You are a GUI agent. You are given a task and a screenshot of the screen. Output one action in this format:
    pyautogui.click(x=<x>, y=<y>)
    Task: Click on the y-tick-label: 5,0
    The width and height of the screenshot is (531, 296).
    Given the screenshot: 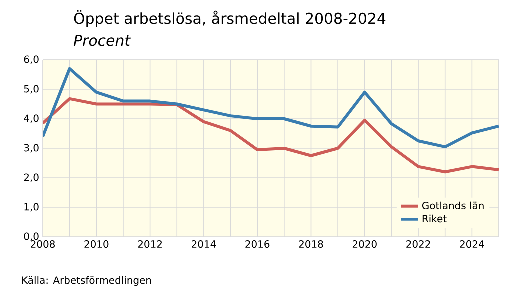 What is the action you would take?
    pyautogui.click(x=31, y=89)
    